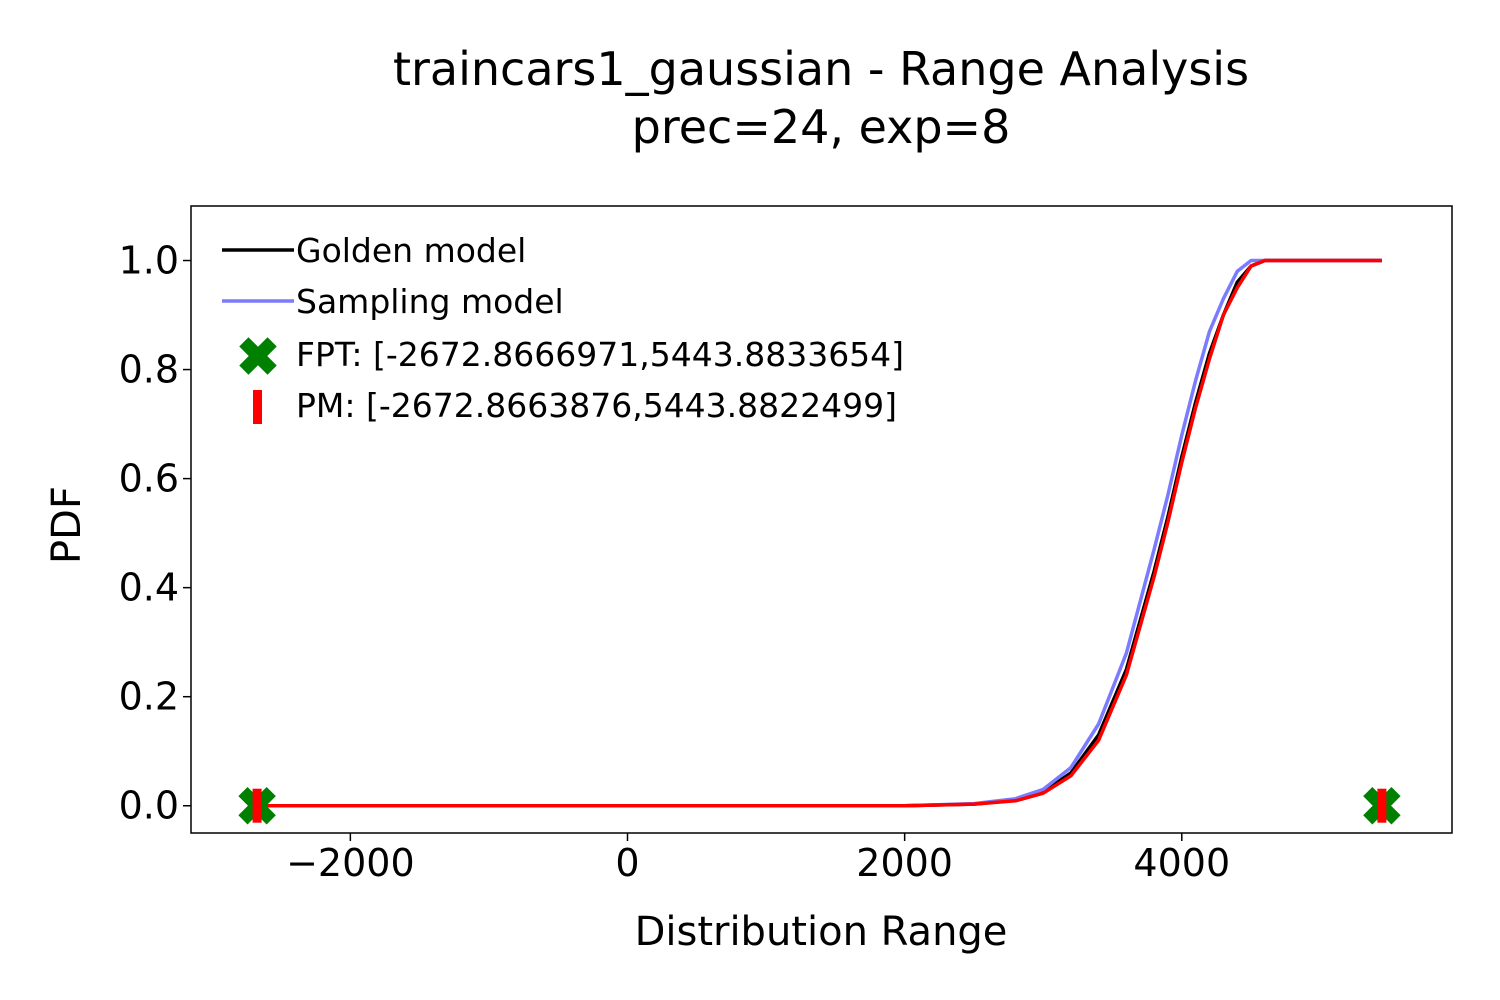  I want to click on chart-subtitle: prec=24, exp=8, so click(821, 127).